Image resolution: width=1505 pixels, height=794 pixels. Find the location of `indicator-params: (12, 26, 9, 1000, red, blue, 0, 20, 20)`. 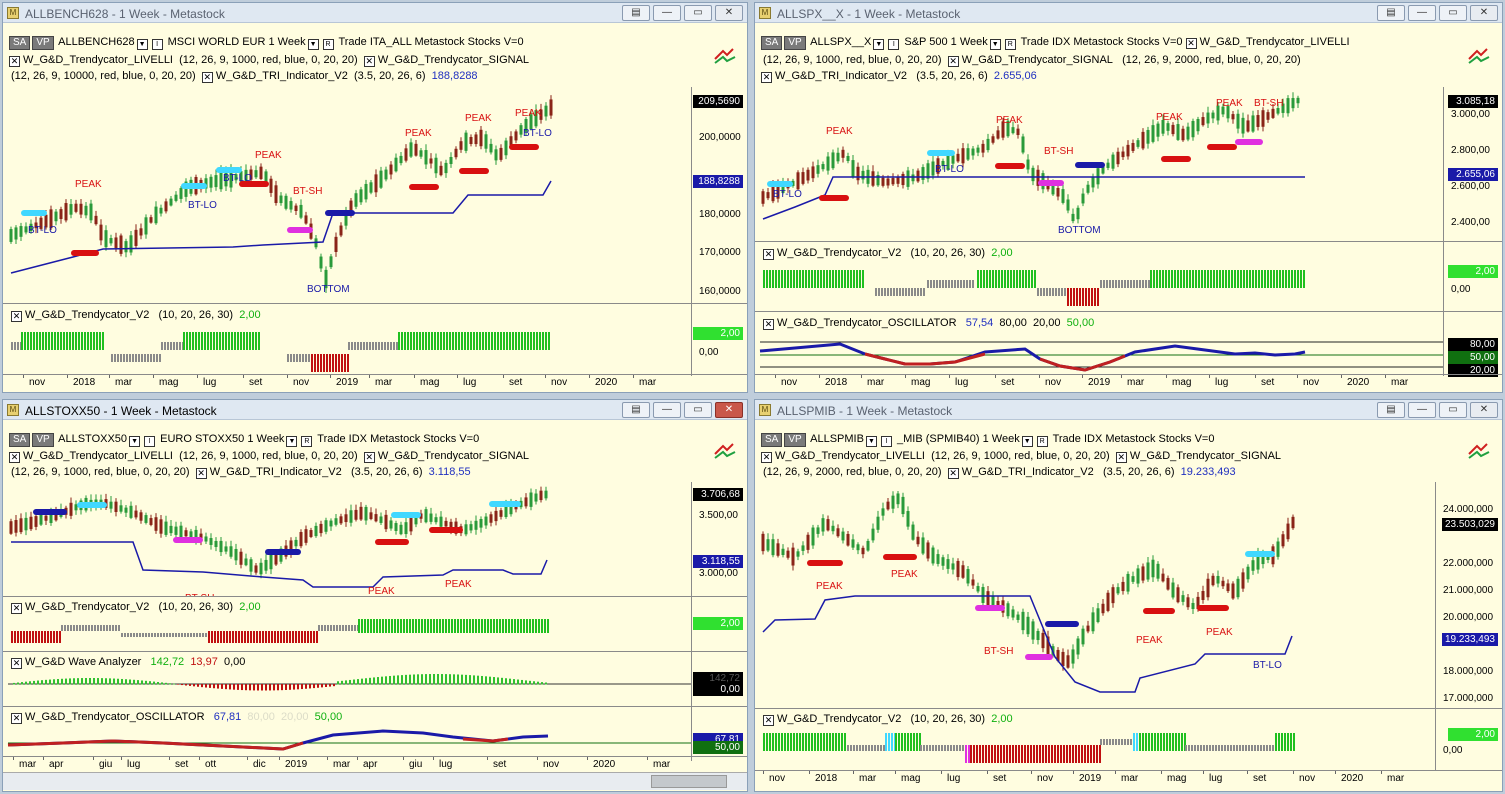

indicator-params: (12, 26, 9, 1000, red, blue, 0, 20, 20) is located at coordinates (852, 60).